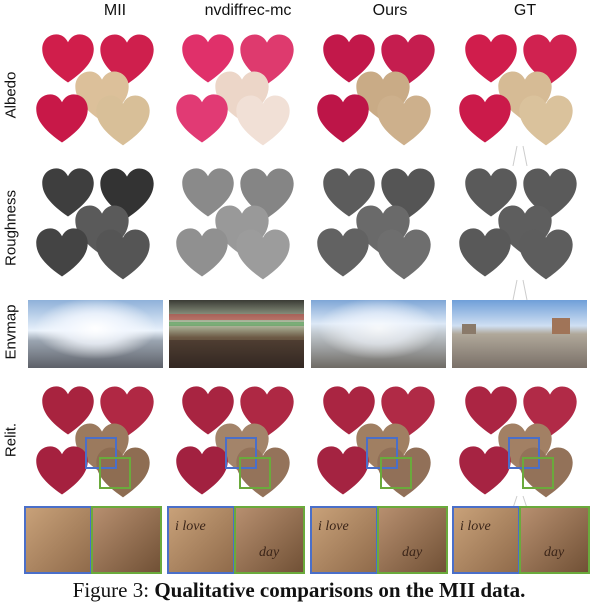  Describe the element at coordinates (379, 540) in the screenshot. I see `crop-ours-panel: i love day` at that location.